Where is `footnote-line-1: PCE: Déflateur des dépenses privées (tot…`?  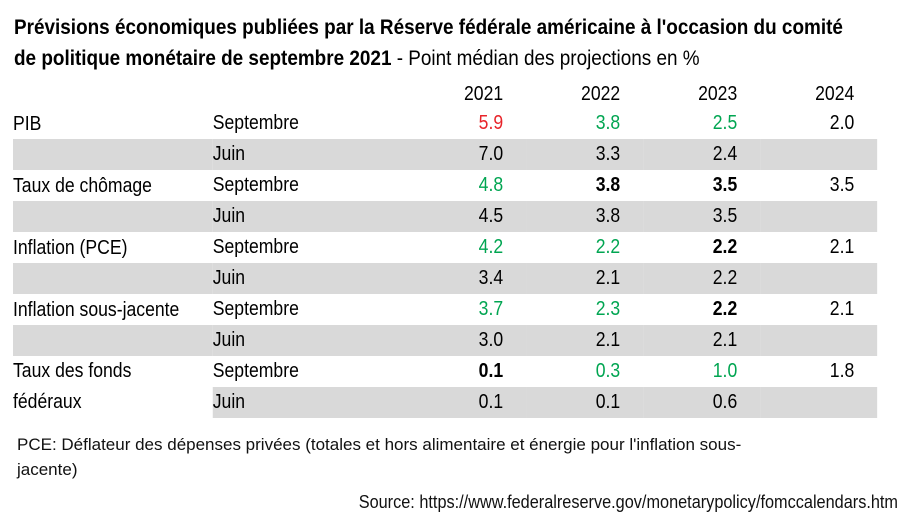
footnote-line-1: PCE: Déflateur des dépenses privées (tot… is located at coordinates (379, 444).